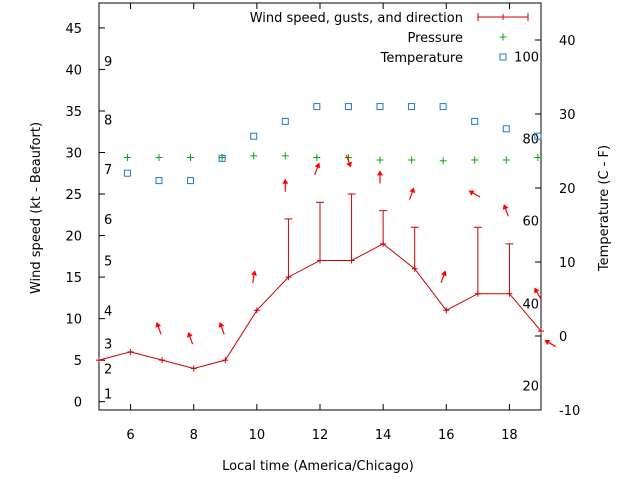 Image resolution: width=640 pixels, height=480 pixels. I want to click on fahrenheit-label: 100, so click(526, 57).